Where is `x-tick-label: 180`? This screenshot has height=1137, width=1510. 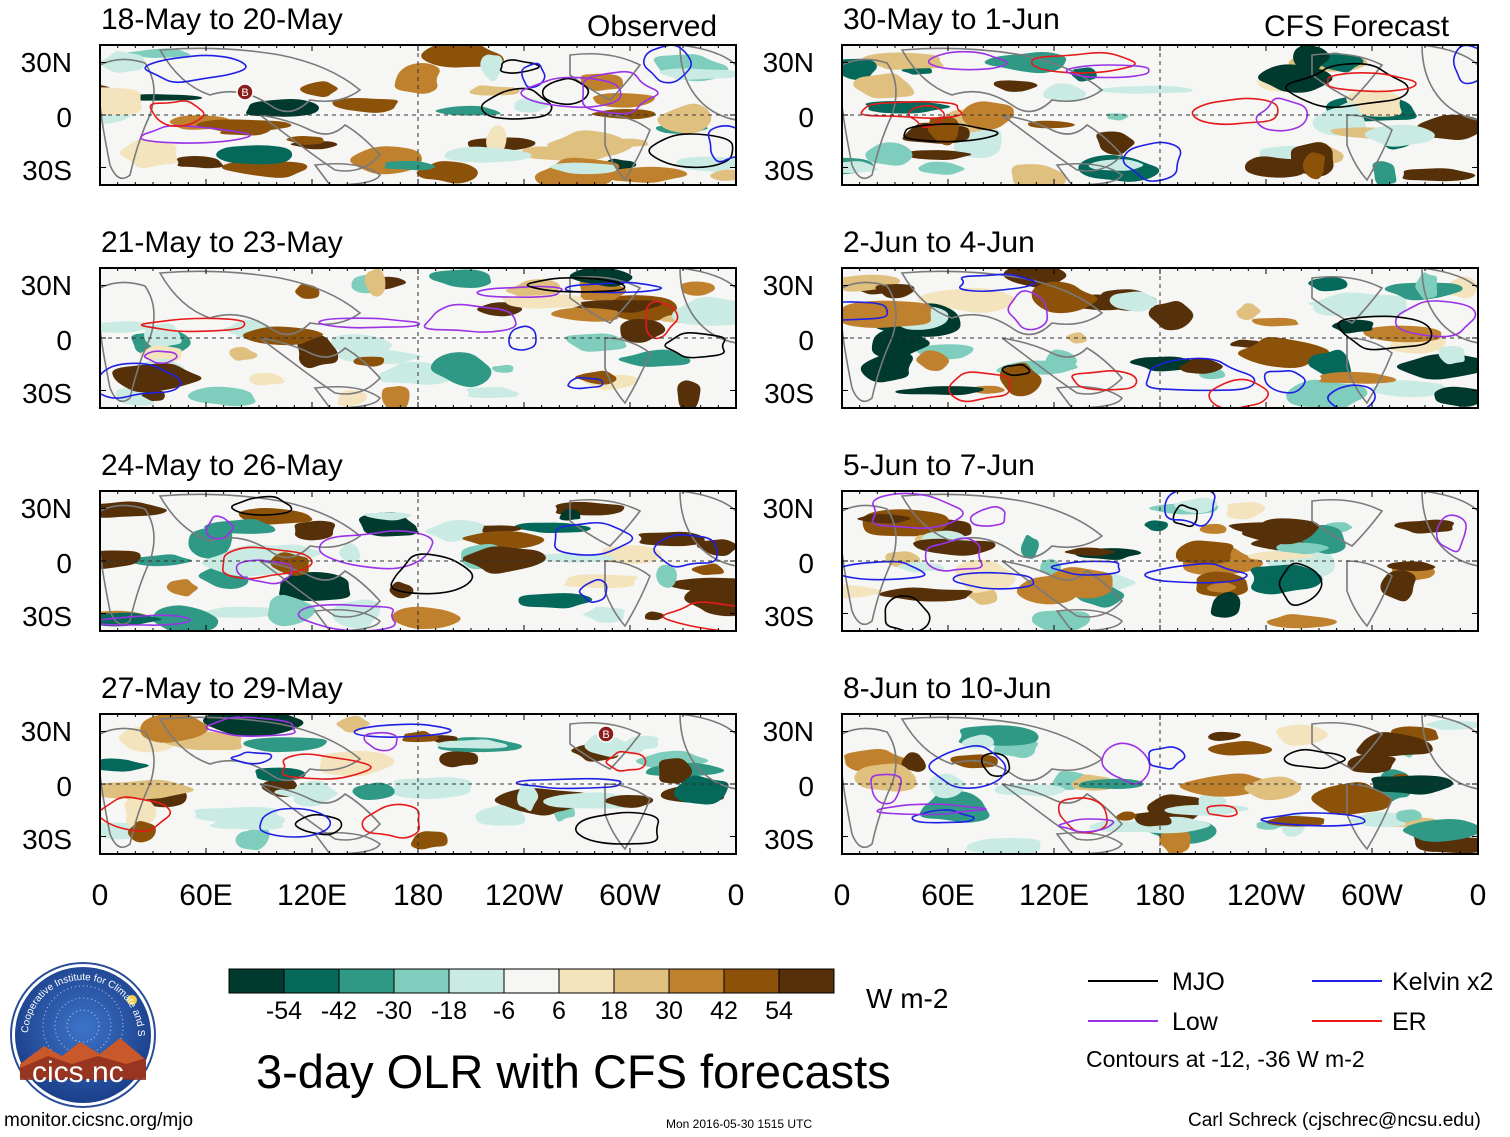 x-tick-label: 180 is located at coordinates (418, 895).